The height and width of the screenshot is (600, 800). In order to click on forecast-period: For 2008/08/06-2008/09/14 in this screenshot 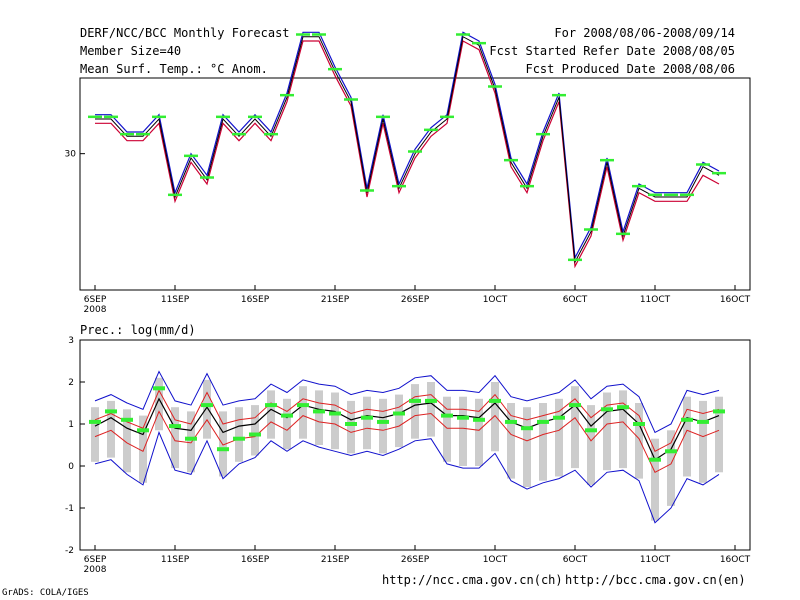, I will do `click(644, 33)`.